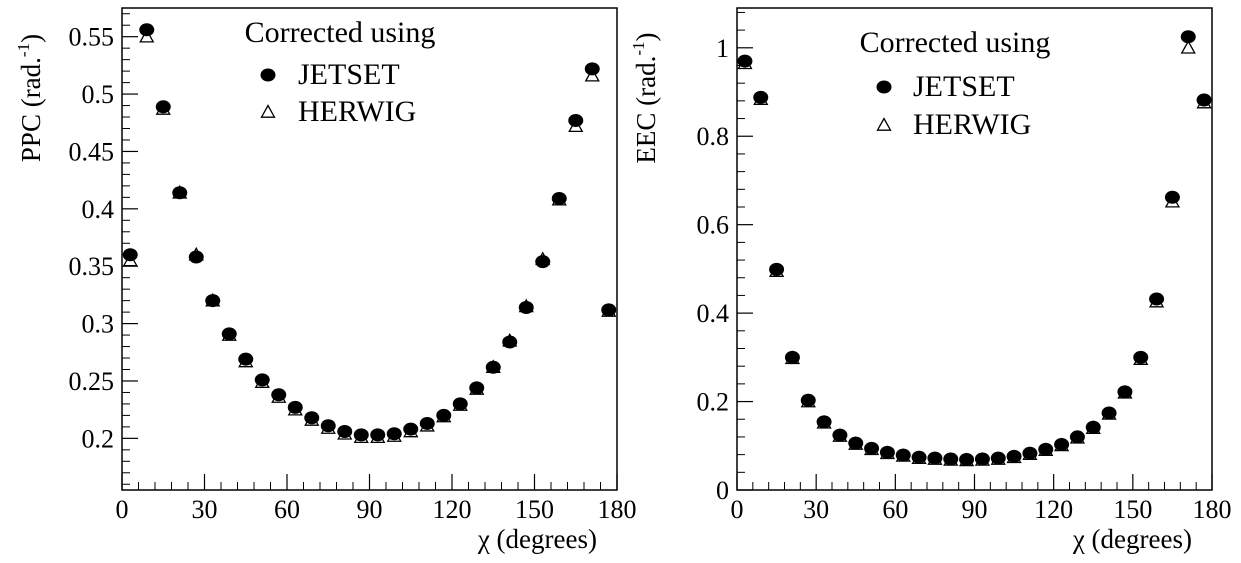  Describe the element at coordinates (370, 509) in the screenshot. I see `x-tick-label: 90` at that location.